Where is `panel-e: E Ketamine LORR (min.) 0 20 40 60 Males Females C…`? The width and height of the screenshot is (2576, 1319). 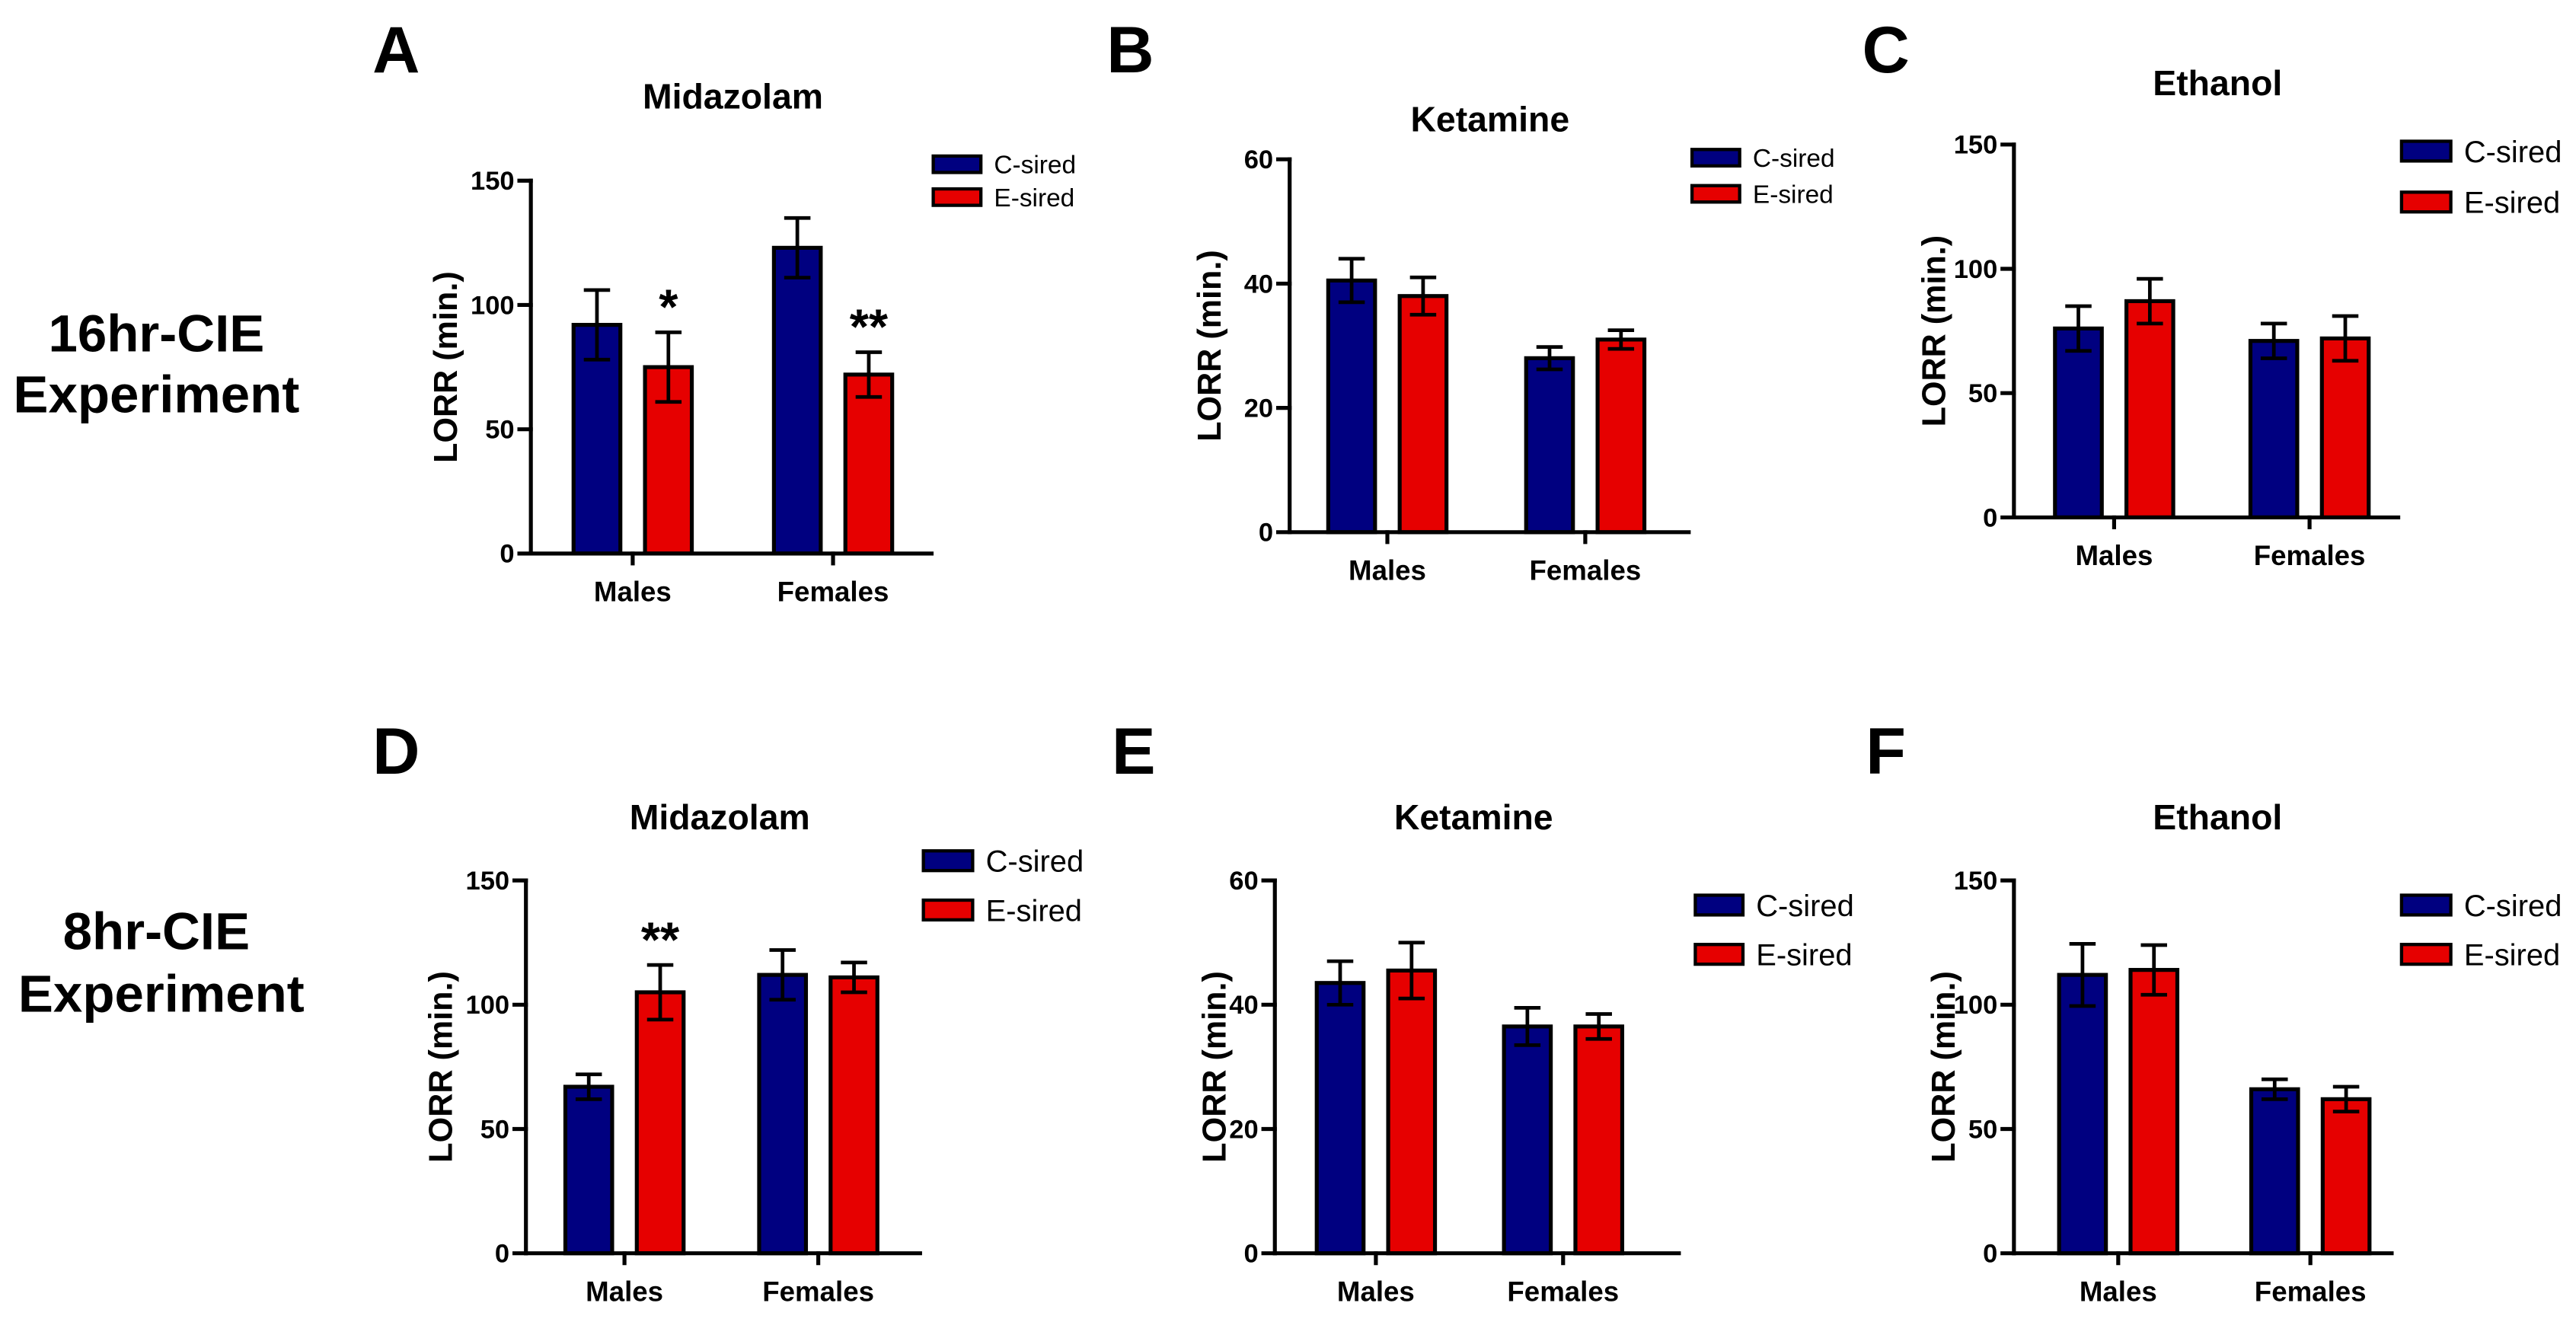 panel-e: E Ketamine LORR (min.) 0 20 40 60 Males Females C… is located at coordinates (1483, 1011).